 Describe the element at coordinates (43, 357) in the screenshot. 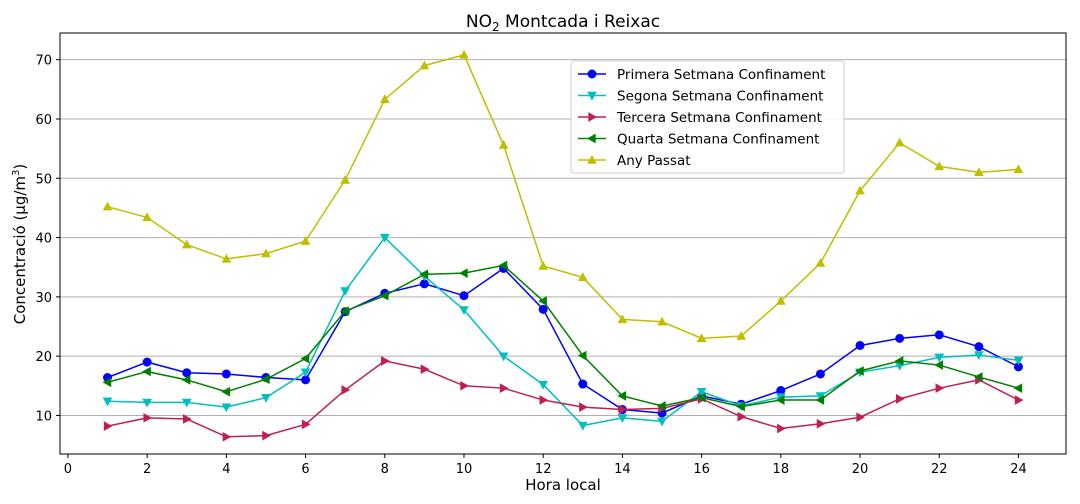

I see `y-tick-label: 20` at that location.